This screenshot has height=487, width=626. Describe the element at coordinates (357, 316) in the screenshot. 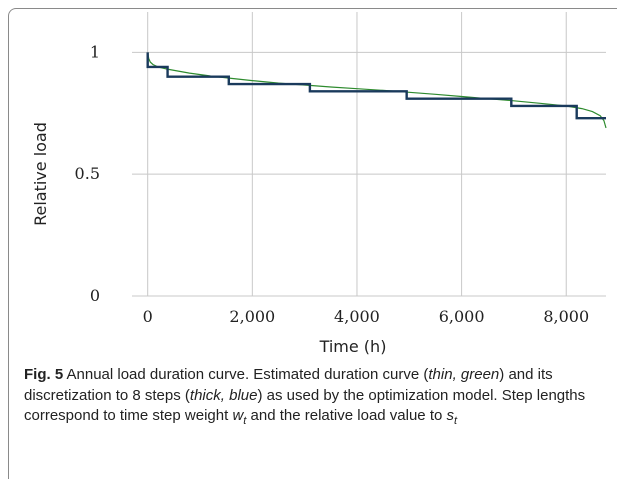

I see `x-tick-label: 4,000` at that location.